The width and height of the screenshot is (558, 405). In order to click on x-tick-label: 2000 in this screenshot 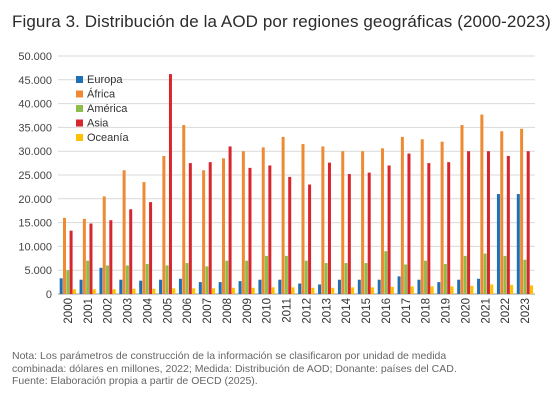, I will do `click(69, 311)`.